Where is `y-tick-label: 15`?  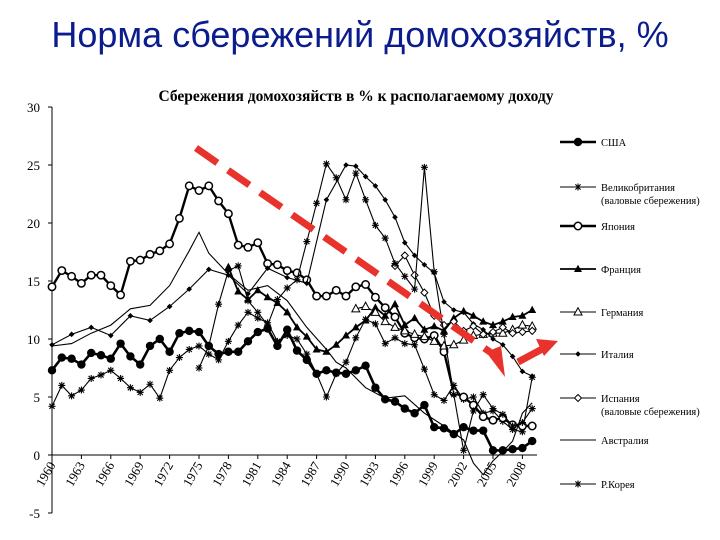
y-tick-label: 15 is located at coordinates (33, 281).